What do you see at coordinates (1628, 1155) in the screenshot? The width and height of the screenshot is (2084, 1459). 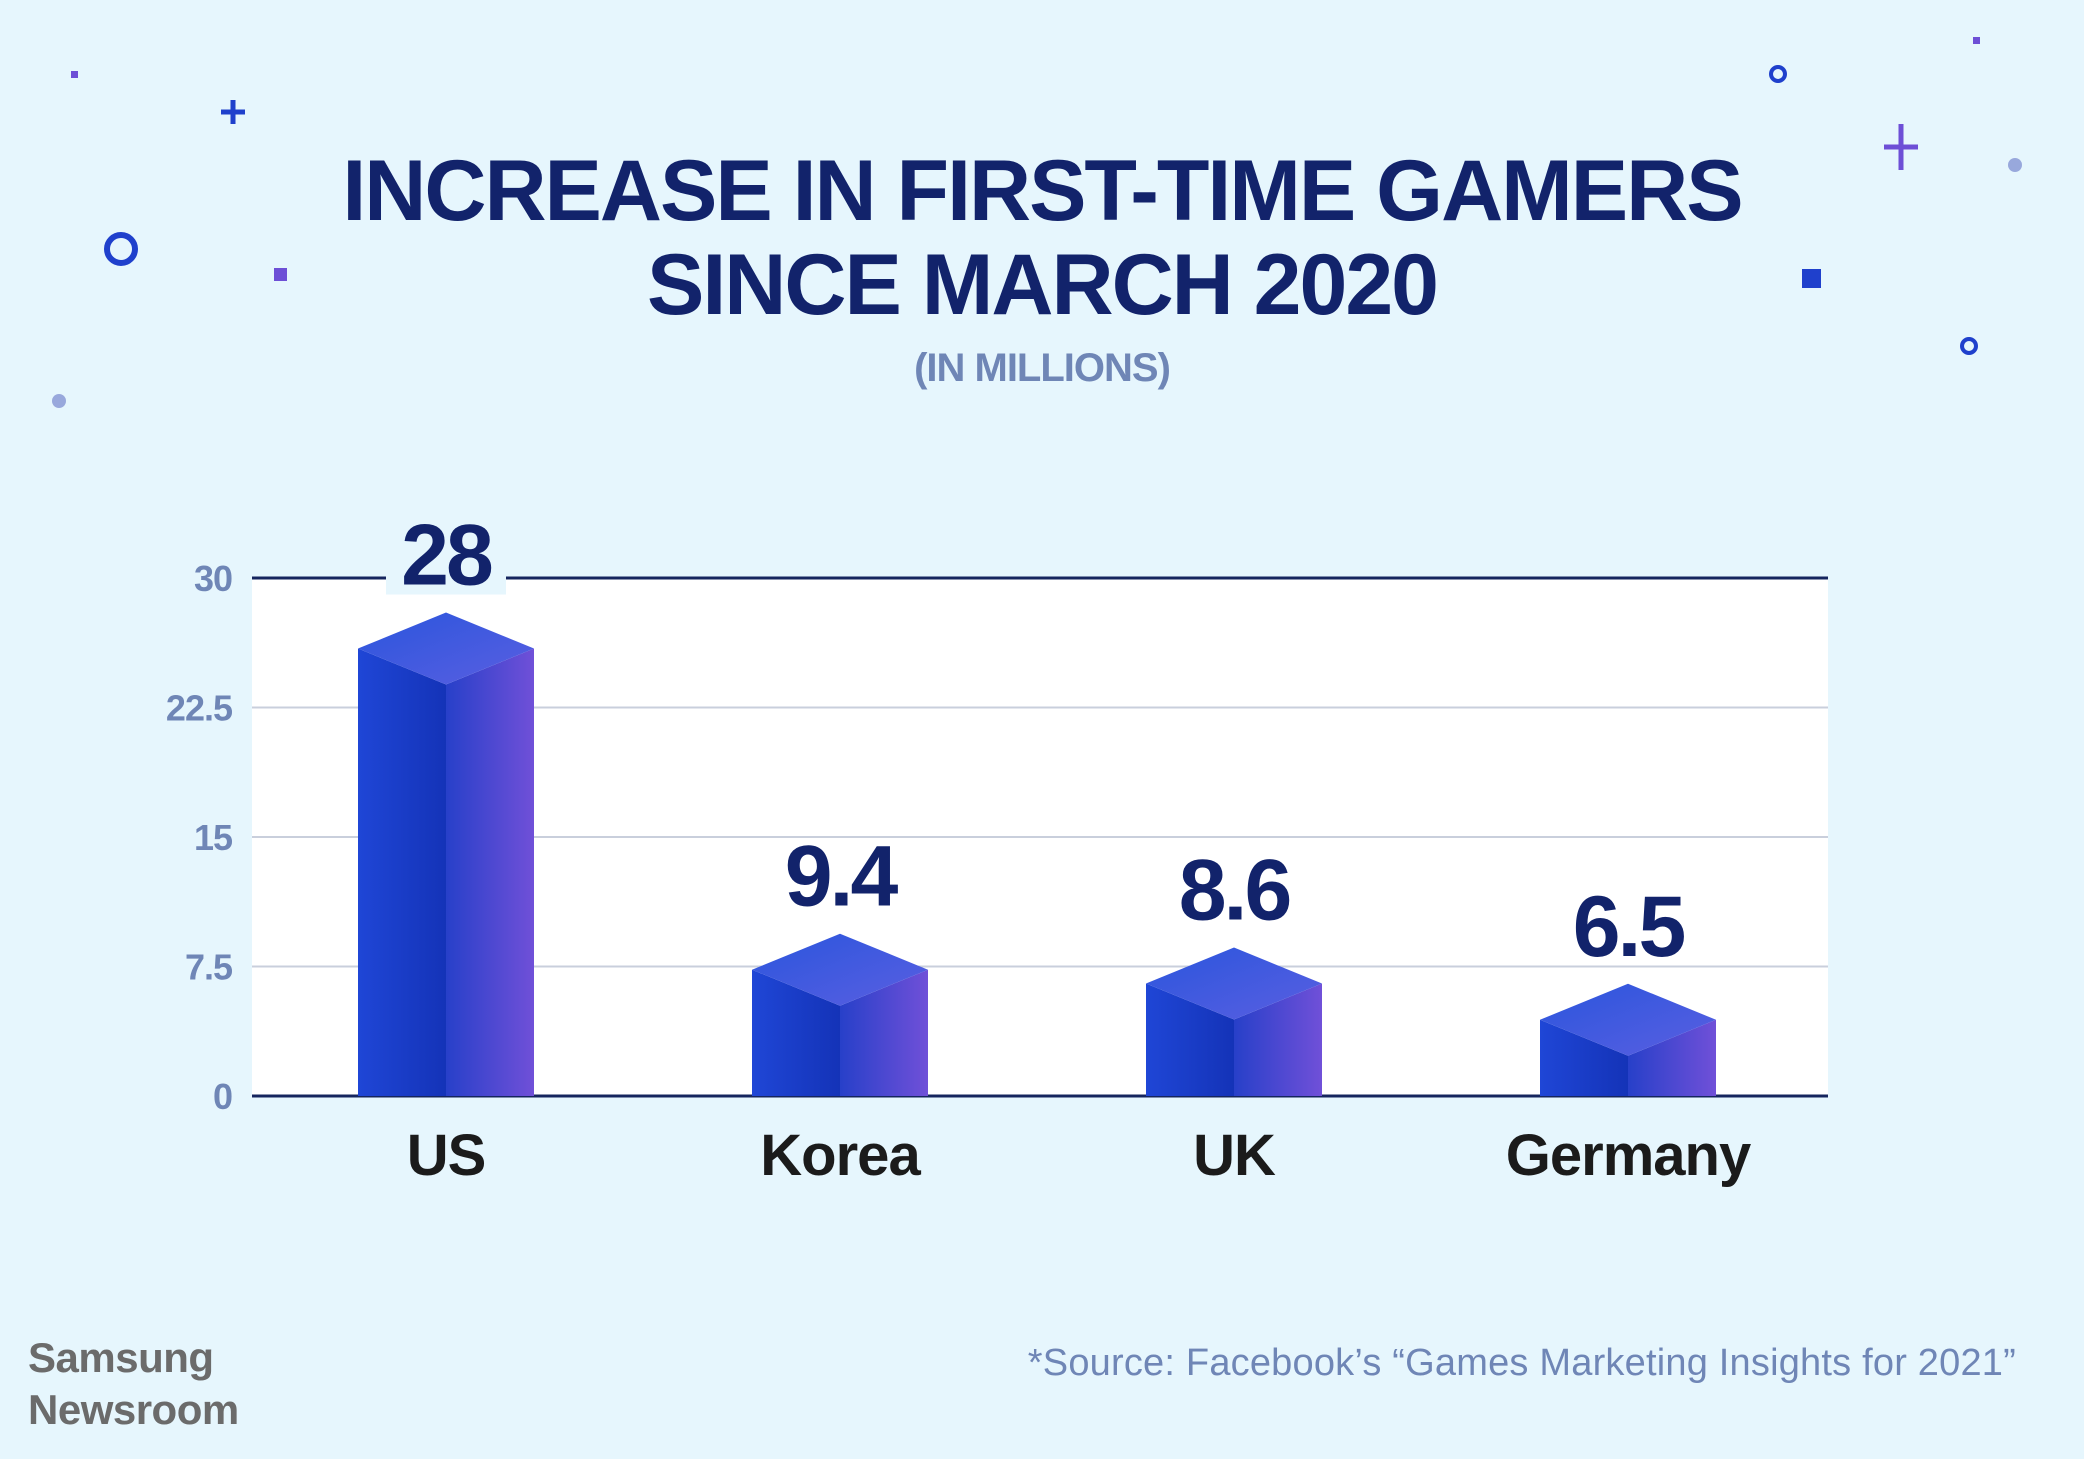 I see `x-category-label: Germany` at bounding box center [1628, 1155].